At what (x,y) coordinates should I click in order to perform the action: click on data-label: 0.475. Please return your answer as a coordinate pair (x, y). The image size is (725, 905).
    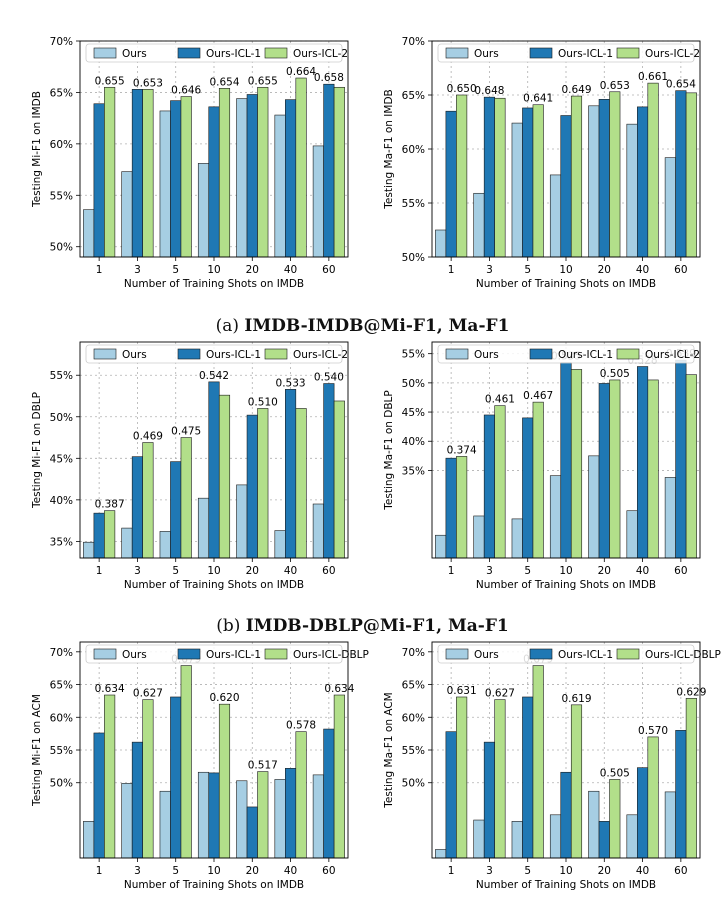
    Looking at the image, I should click on (186, 432).